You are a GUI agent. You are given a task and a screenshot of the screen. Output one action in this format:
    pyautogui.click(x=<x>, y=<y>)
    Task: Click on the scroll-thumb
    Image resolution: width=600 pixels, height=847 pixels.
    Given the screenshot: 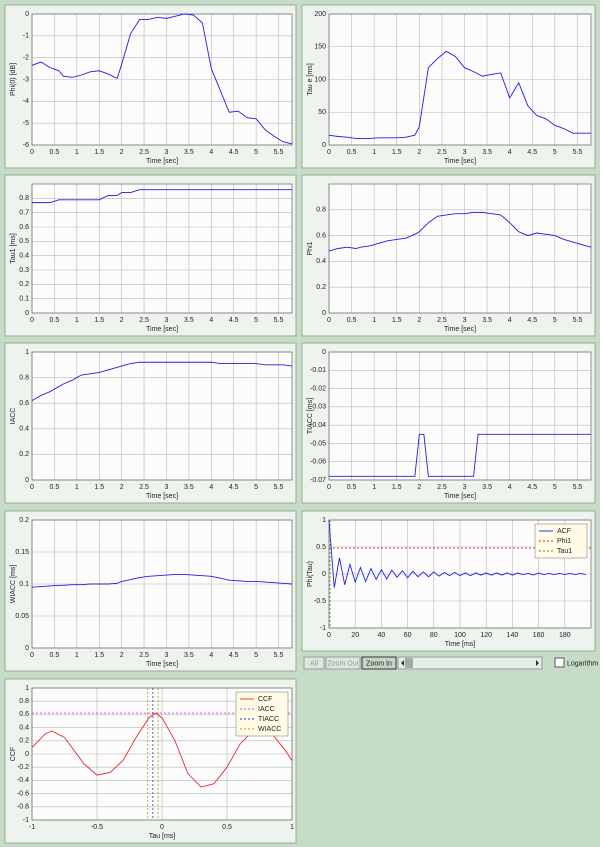 What is the action you would take?
    pyautogui.click(x=409, y=663)
    